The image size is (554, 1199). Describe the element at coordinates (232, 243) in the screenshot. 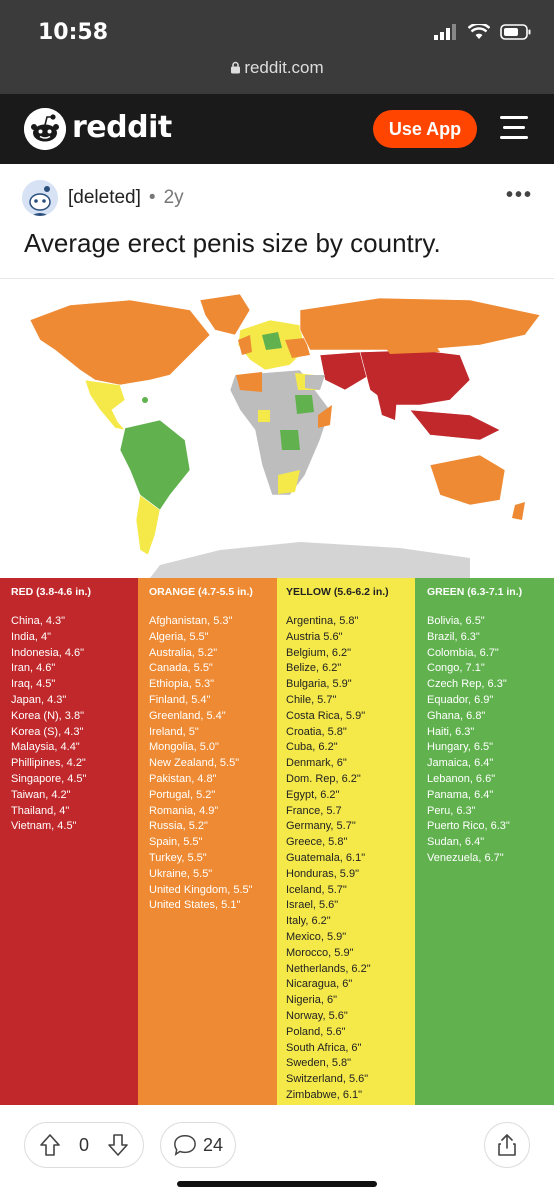

I see `post-title: Average erect penis size by country.` at that location.